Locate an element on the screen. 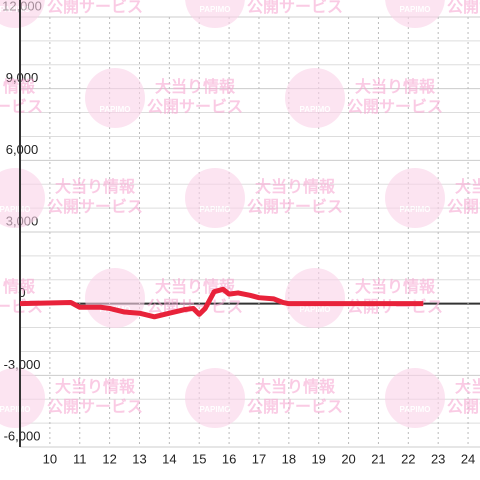  y-tick-label: -3,000 is located at coordinates (22, 364).